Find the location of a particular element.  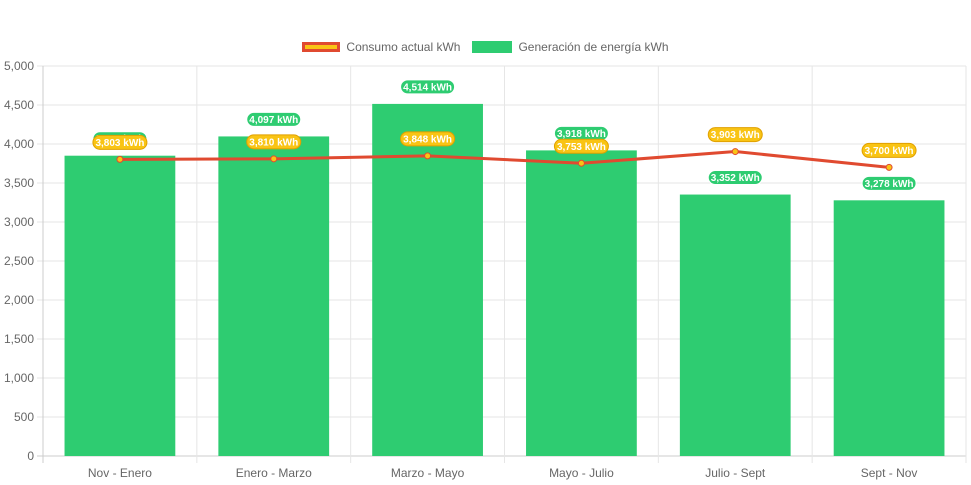

x-tick-label: Enero - Marzo is located at coordinates (274, 473).